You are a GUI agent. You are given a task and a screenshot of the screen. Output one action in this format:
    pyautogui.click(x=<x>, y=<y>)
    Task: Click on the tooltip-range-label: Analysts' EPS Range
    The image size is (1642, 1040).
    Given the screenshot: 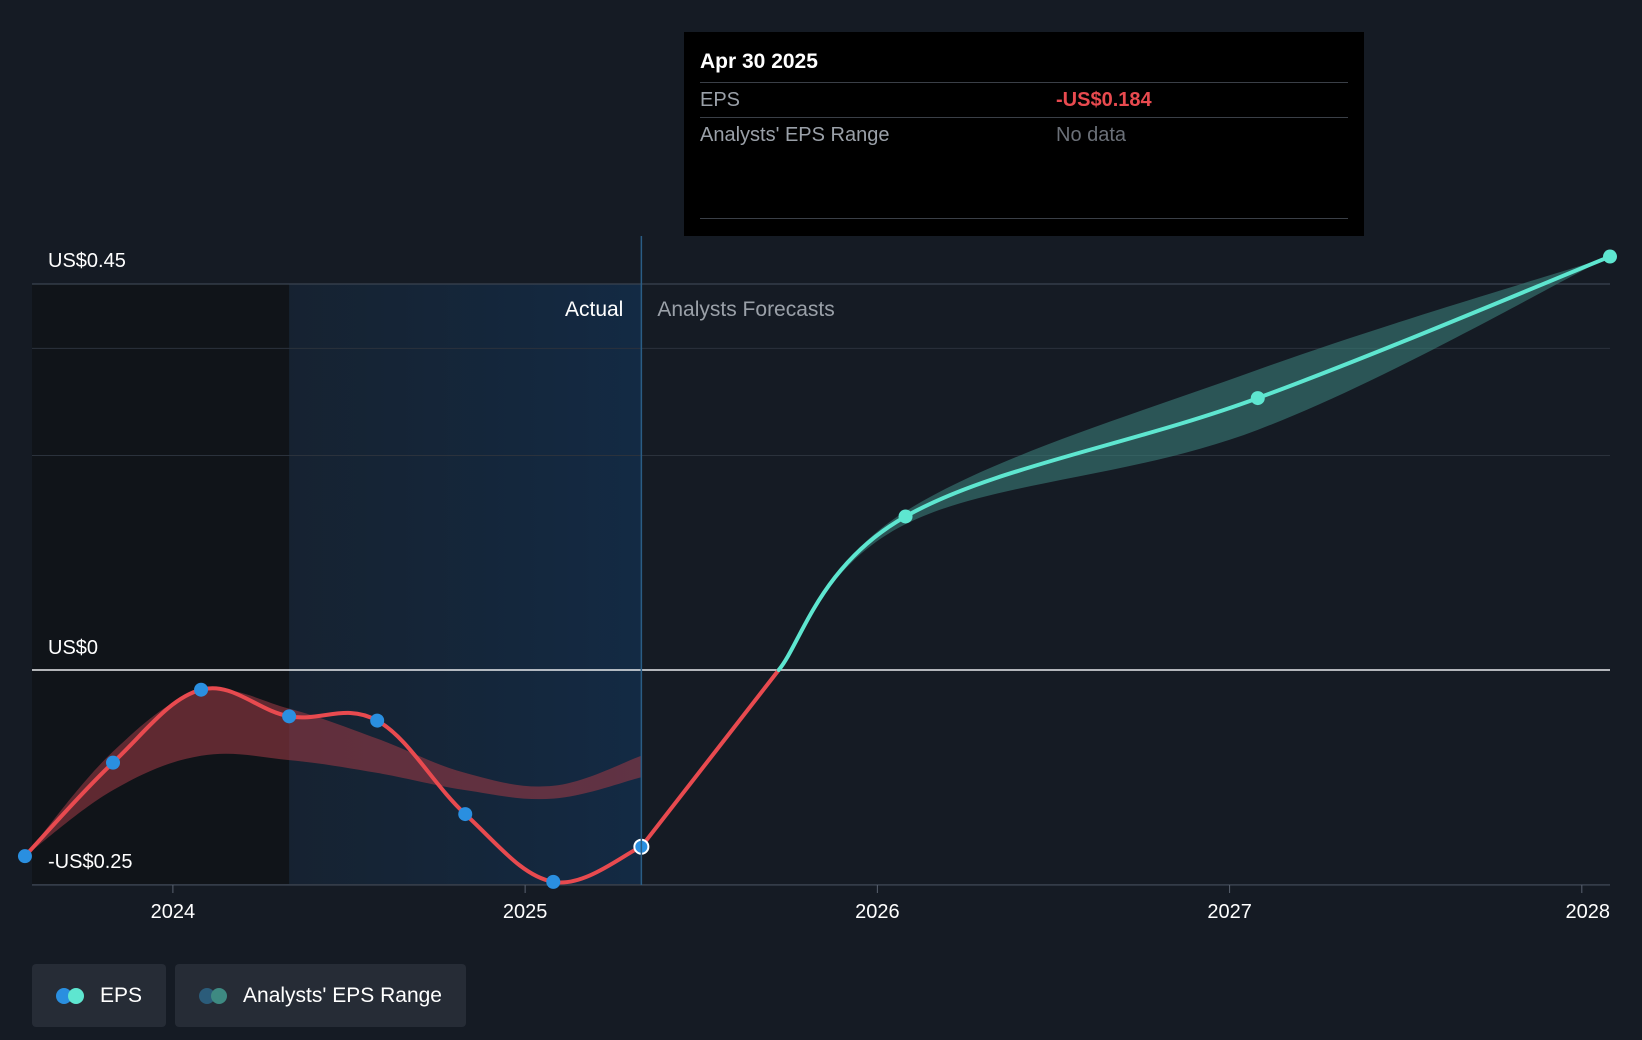 What is the action you would take?
    pyautogui.click(x=795, y=135)
    